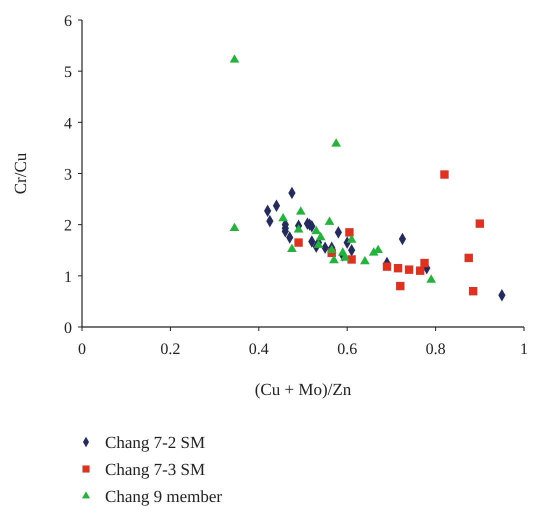  What do you see at coordinates (347, 349) in the screenshot?
I see `x-tick-label: 0.6` at bounding box center [347, 349].